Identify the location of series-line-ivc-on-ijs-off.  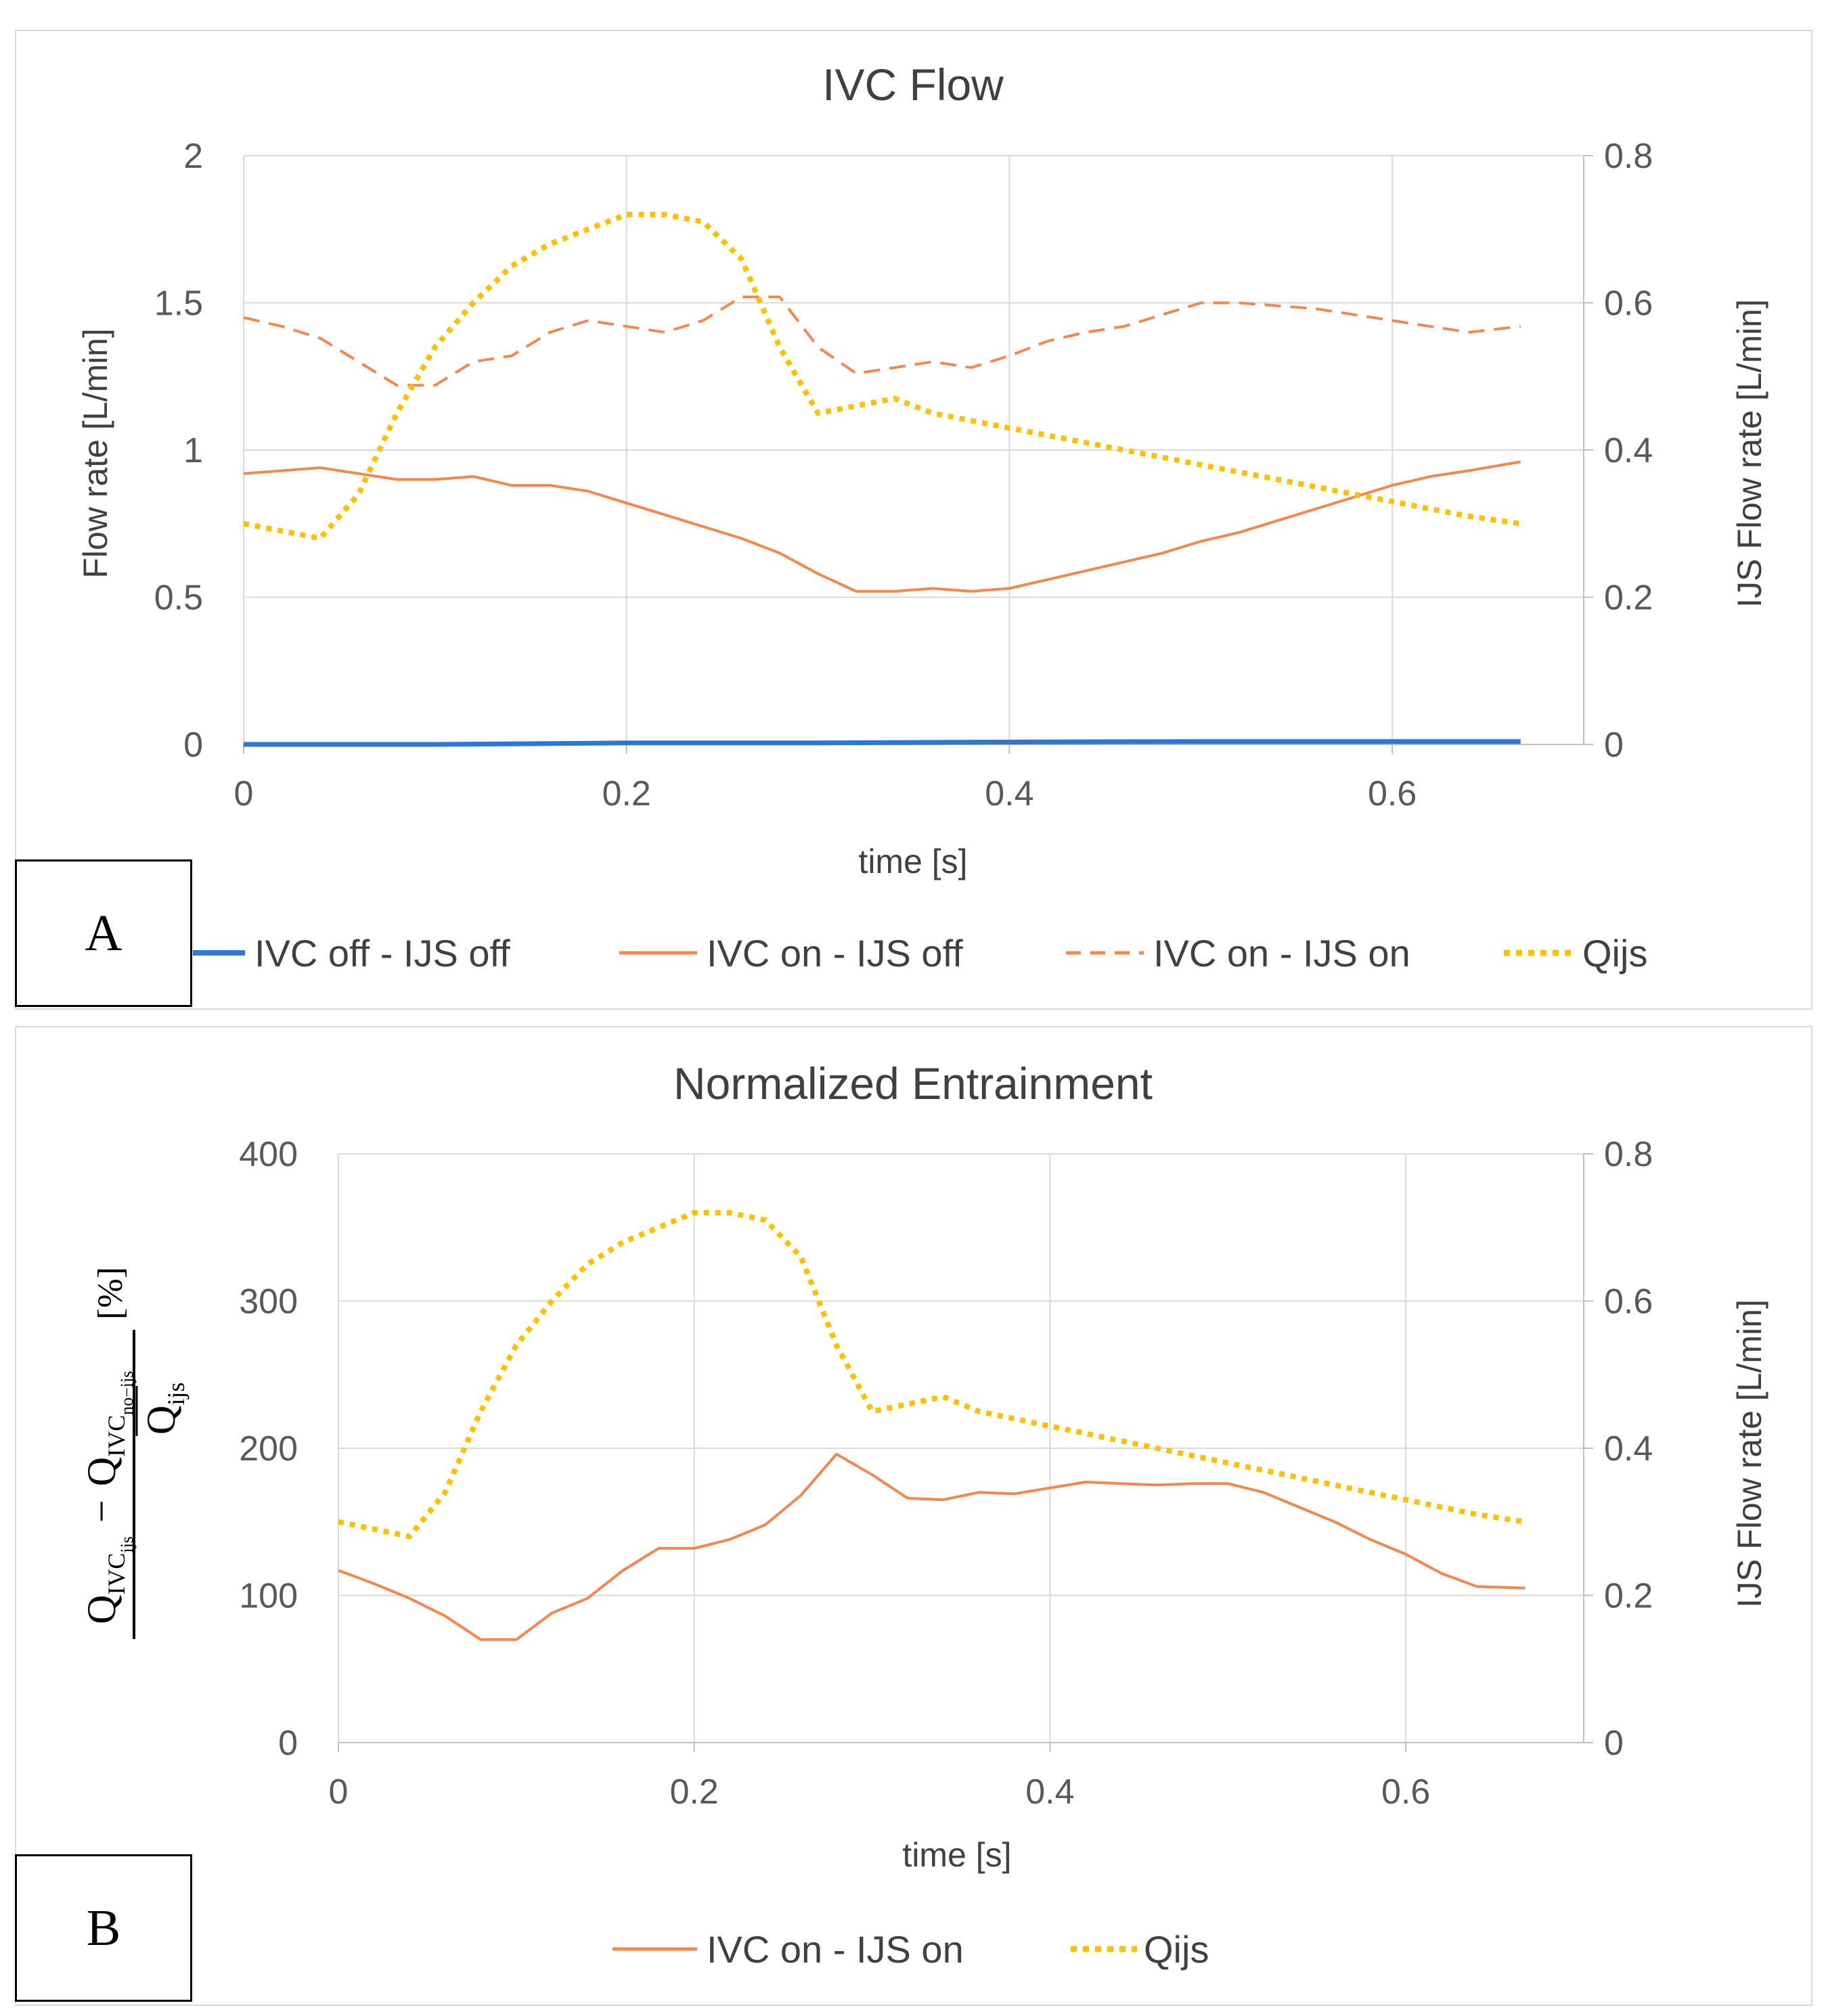
(882, 526).